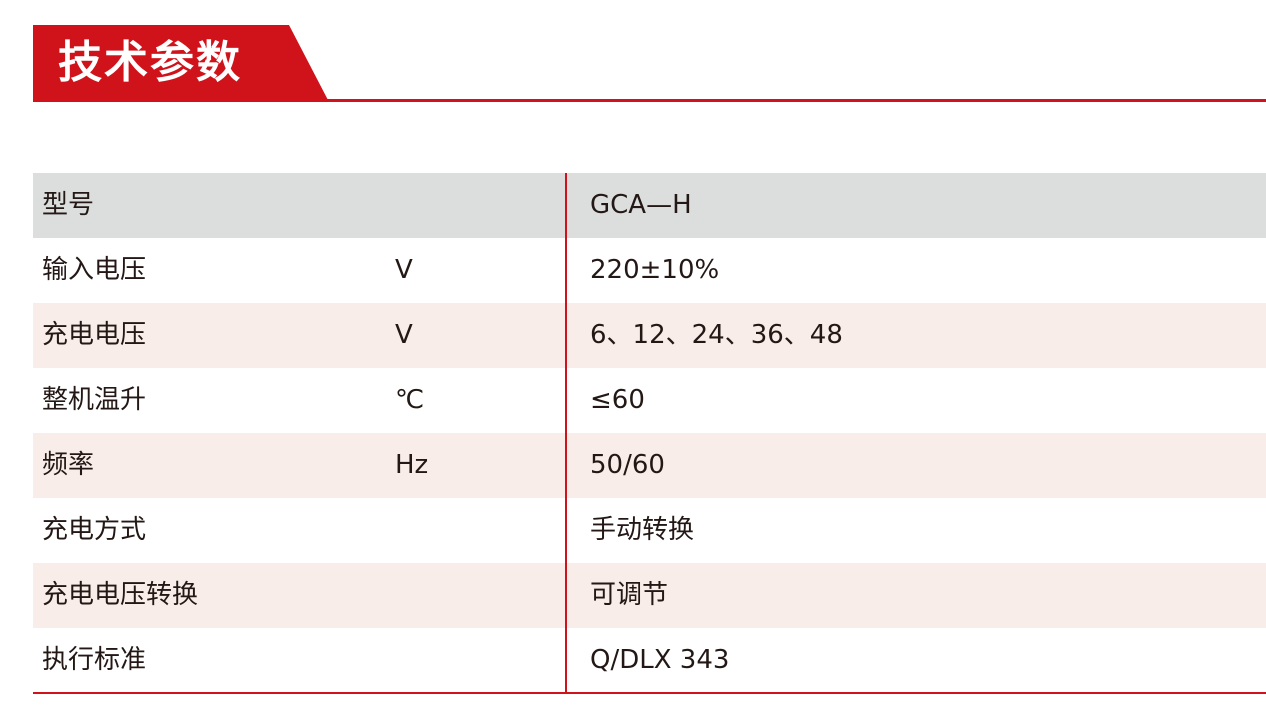  What do you see at coordinates (120, 595) in the screenshot?
I see `row-label: 充电电压转换` at bounding box center [120, 595].